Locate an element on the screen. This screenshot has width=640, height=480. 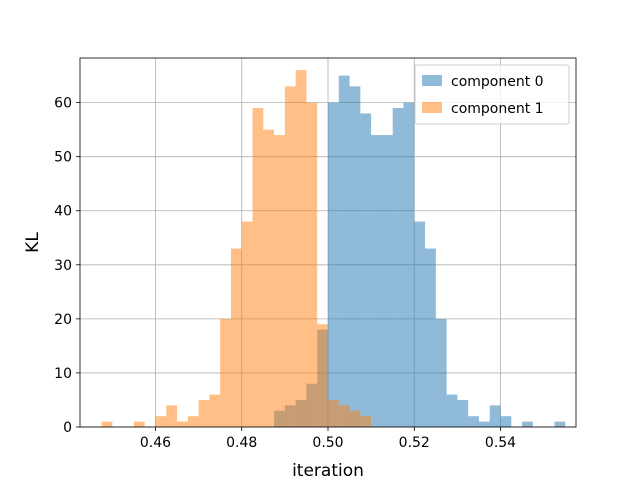
y-tick-label: 10 is located at coordinates (63, 374).